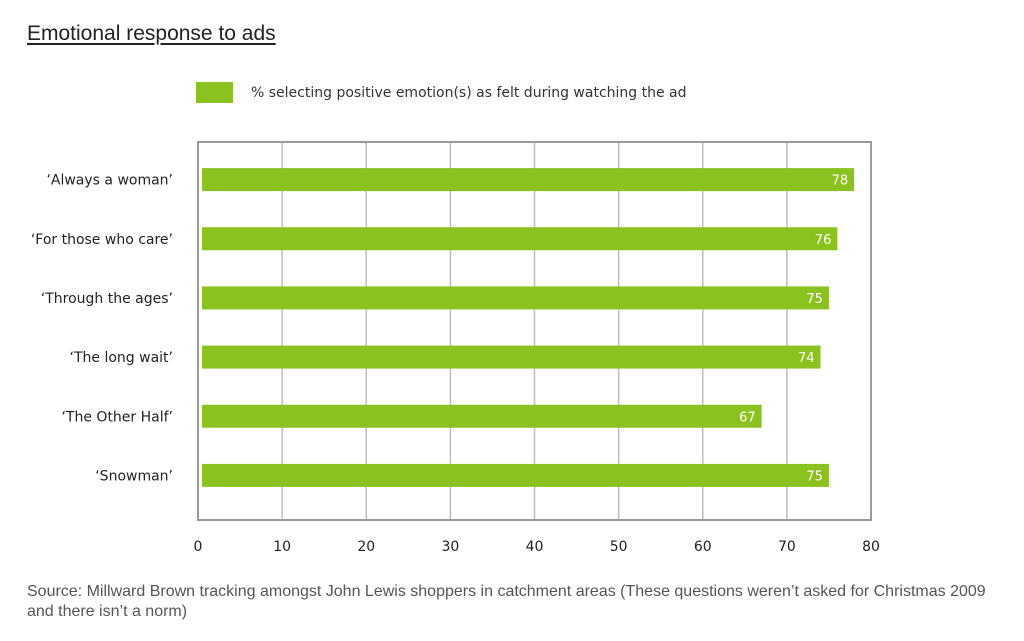  Describe the element at coordinates (806, 358) in the screenshot. I see `bar-value-label: 74` at that location.